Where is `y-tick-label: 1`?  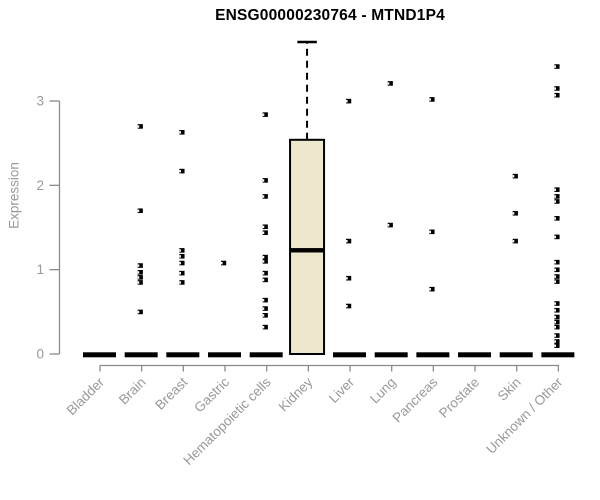 y-tick-label: 1 is located at coordinates (40, 269).